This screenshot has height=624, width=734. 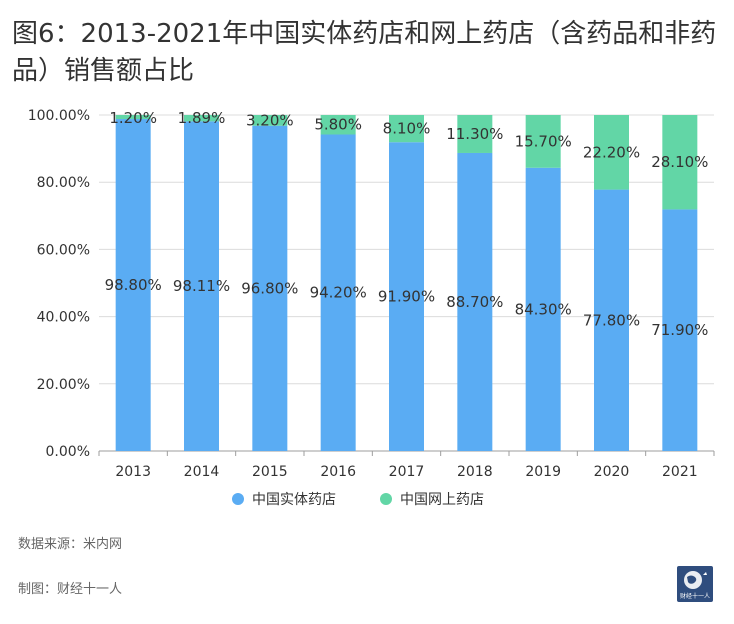 What do you see at coordinates (358, 500) in the screenshot?
I see `legend: 中国实体药店 中国网上药店` at bounding box center [358, 500].